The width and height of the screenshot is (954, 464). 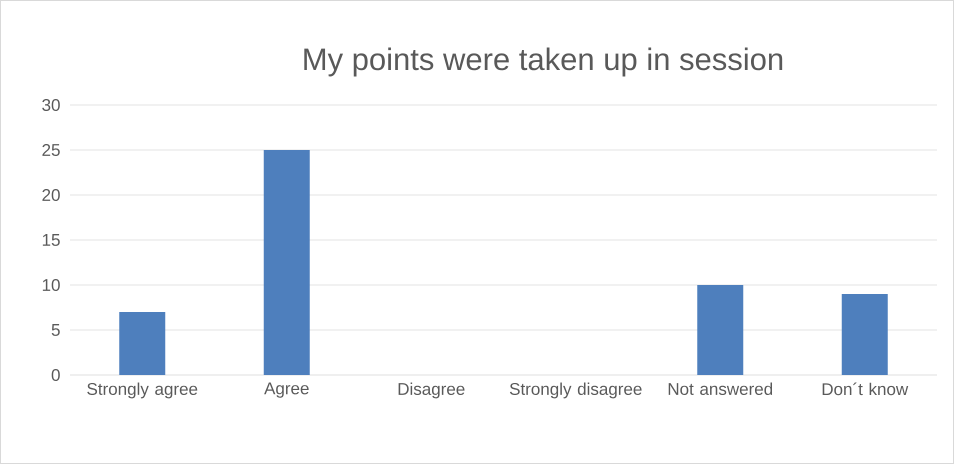 What do you see at coordinates (142, 390) in the screenshot?
I see `x-tick-label: Strongly agree` at bounding box center [142, 390].